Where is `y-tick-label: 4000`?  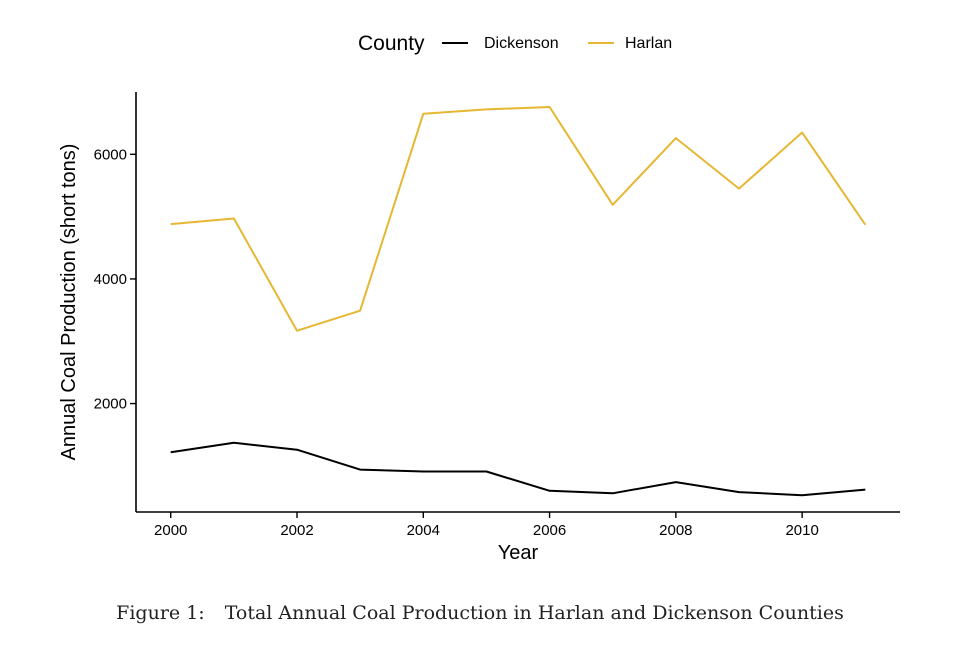 y-tick-label: 4000 is located at coordinates (110, 279).